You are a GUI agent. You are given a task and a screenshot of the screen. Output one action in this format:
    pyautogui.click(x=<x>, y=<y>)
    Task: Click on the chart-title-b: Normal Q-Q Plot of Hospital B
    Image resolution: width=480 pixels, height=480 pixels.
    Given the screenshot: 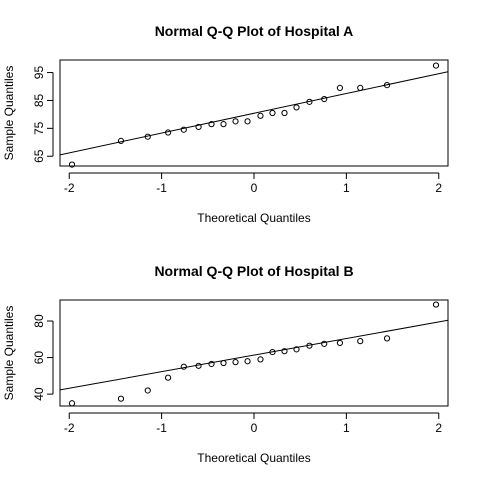 What is the action you would take?
    pyautogui.click(x=253, y=271)
    